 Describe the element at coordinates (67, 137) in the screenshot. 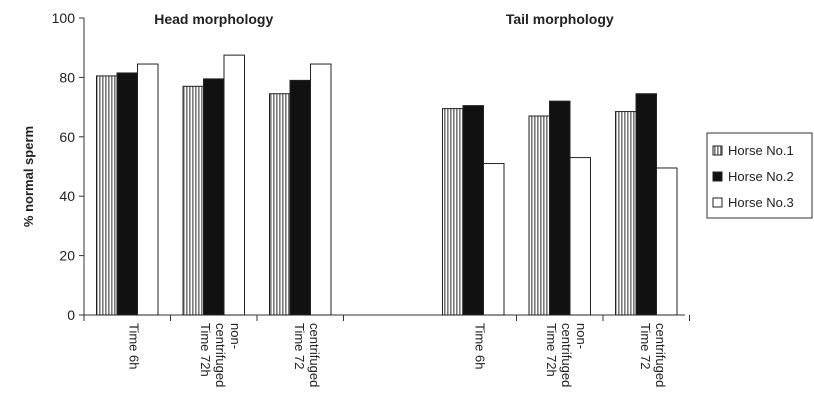

I see `y-tick-label: 60` at that location.